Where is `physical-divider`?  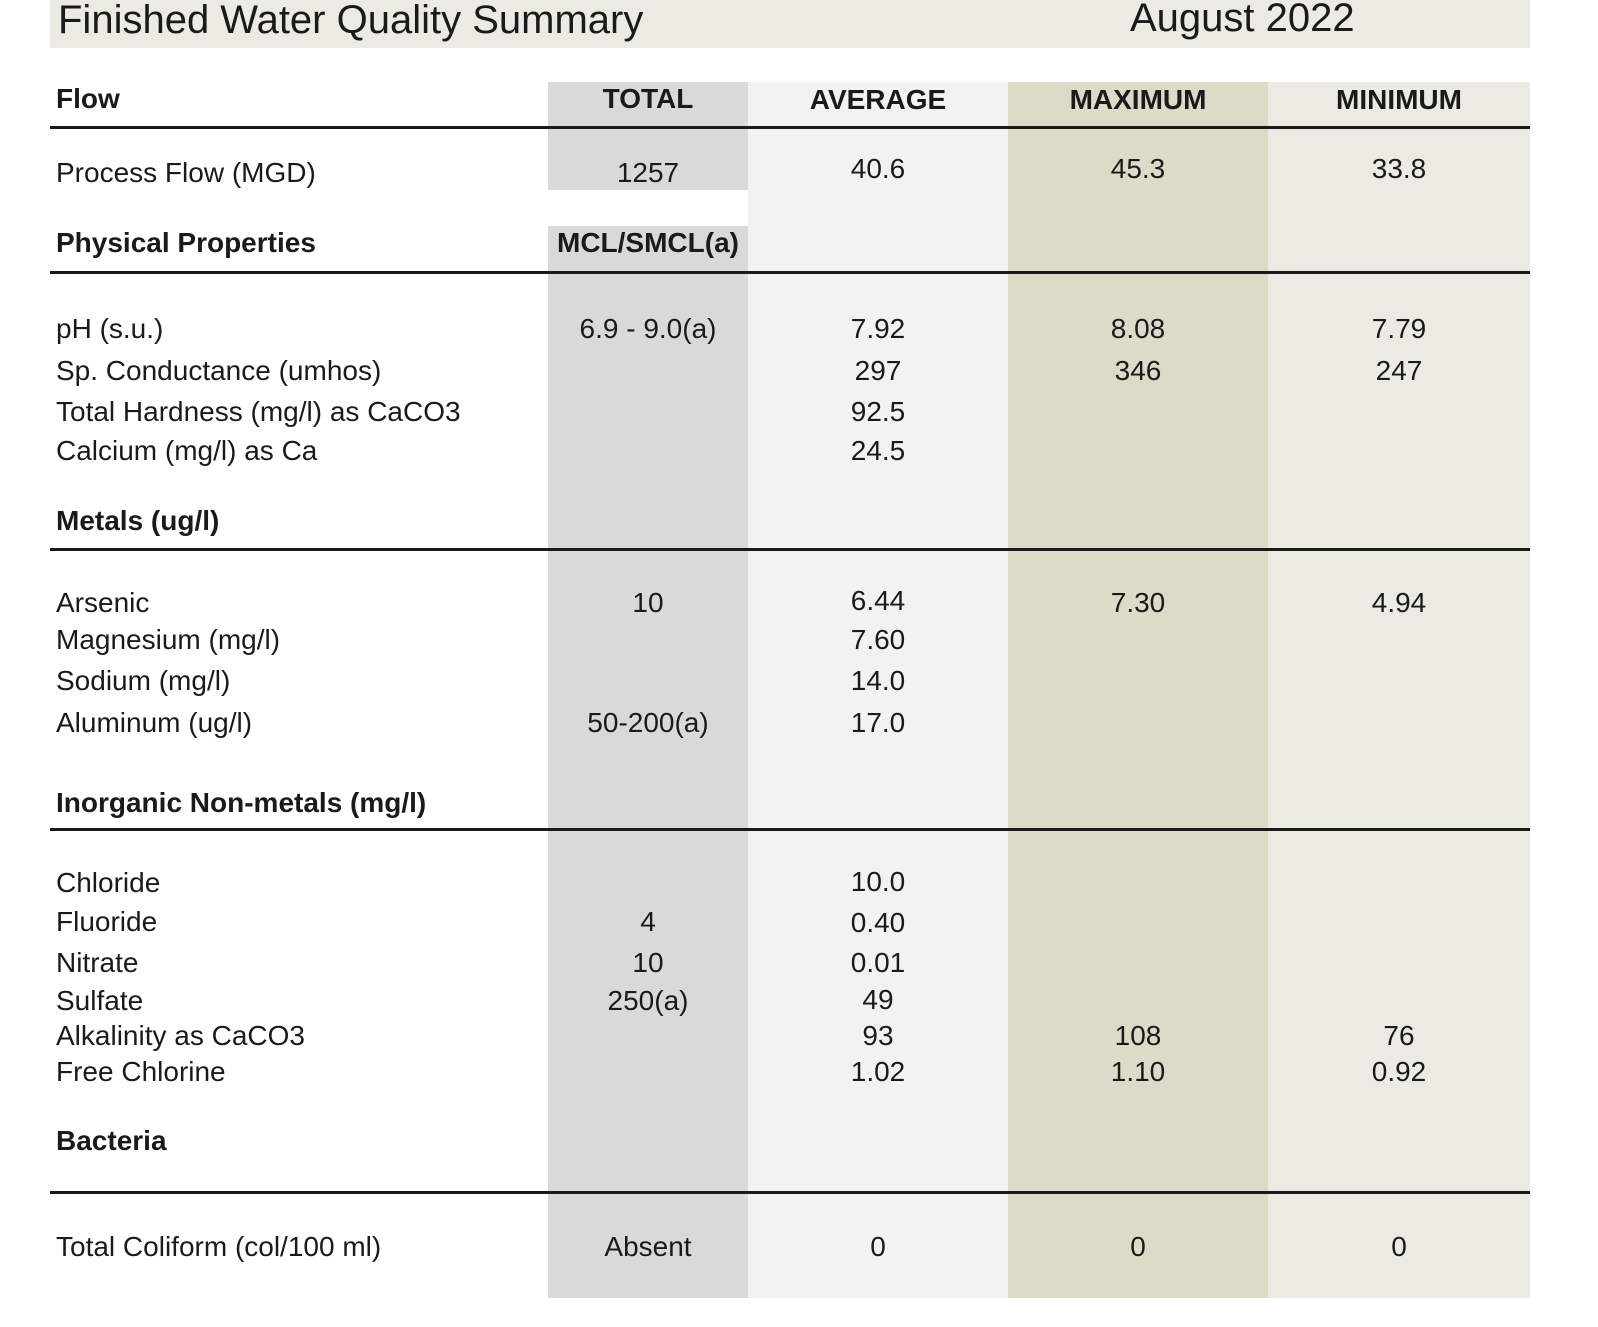
physical-divider is located at coordinates (790, 272).